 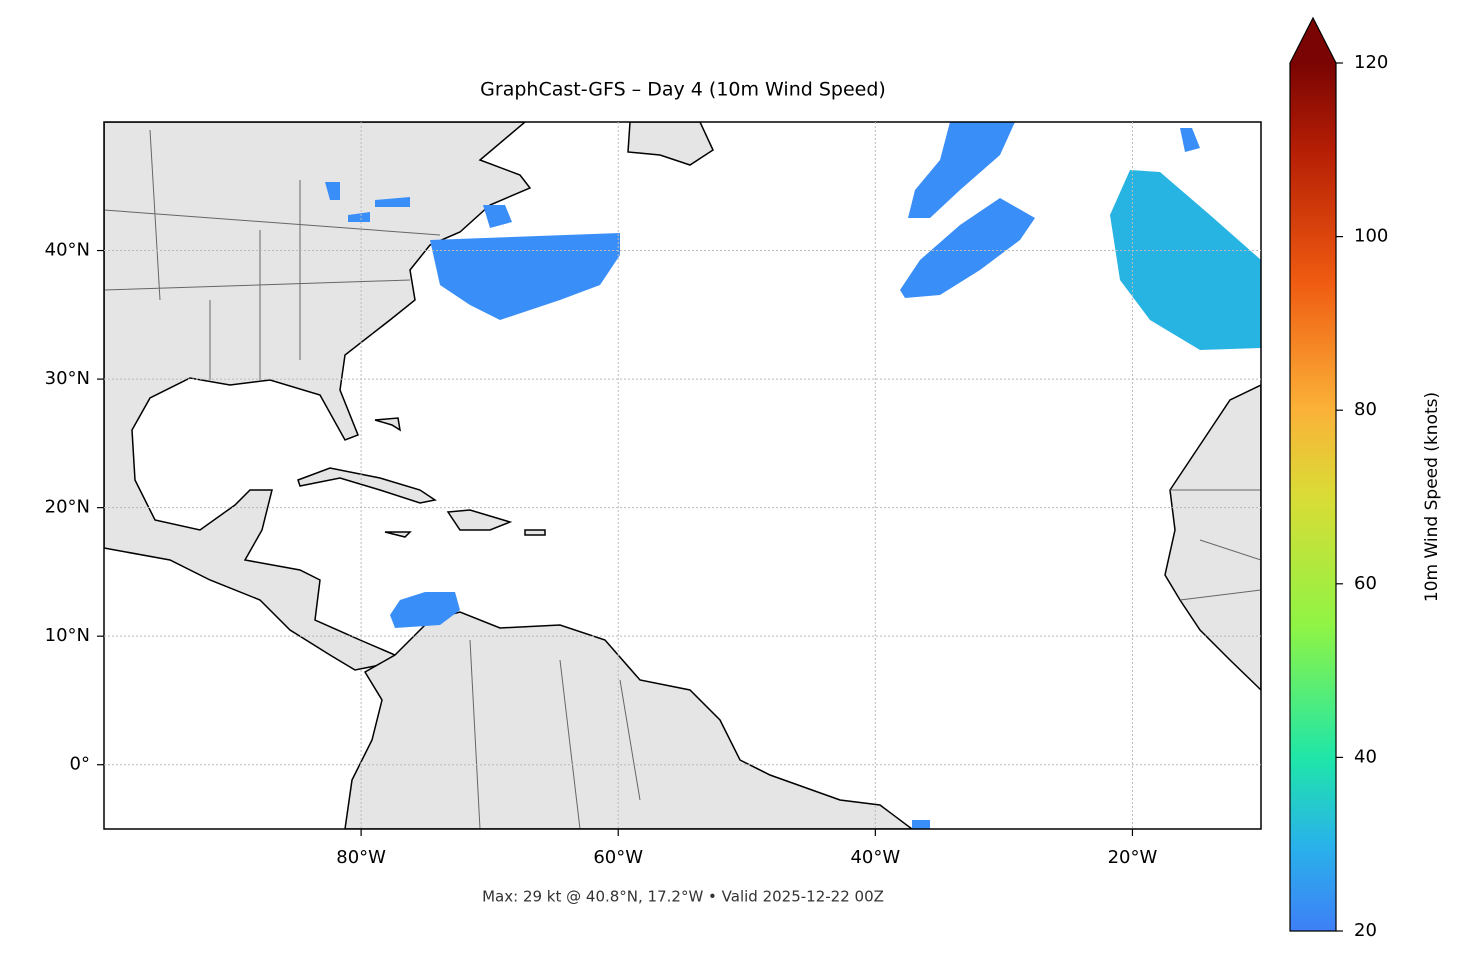 What do you see at coordinates (361, 857) in the screenshot?
I see `x-tick-label: 80°W` at bounding box center [361, 857].